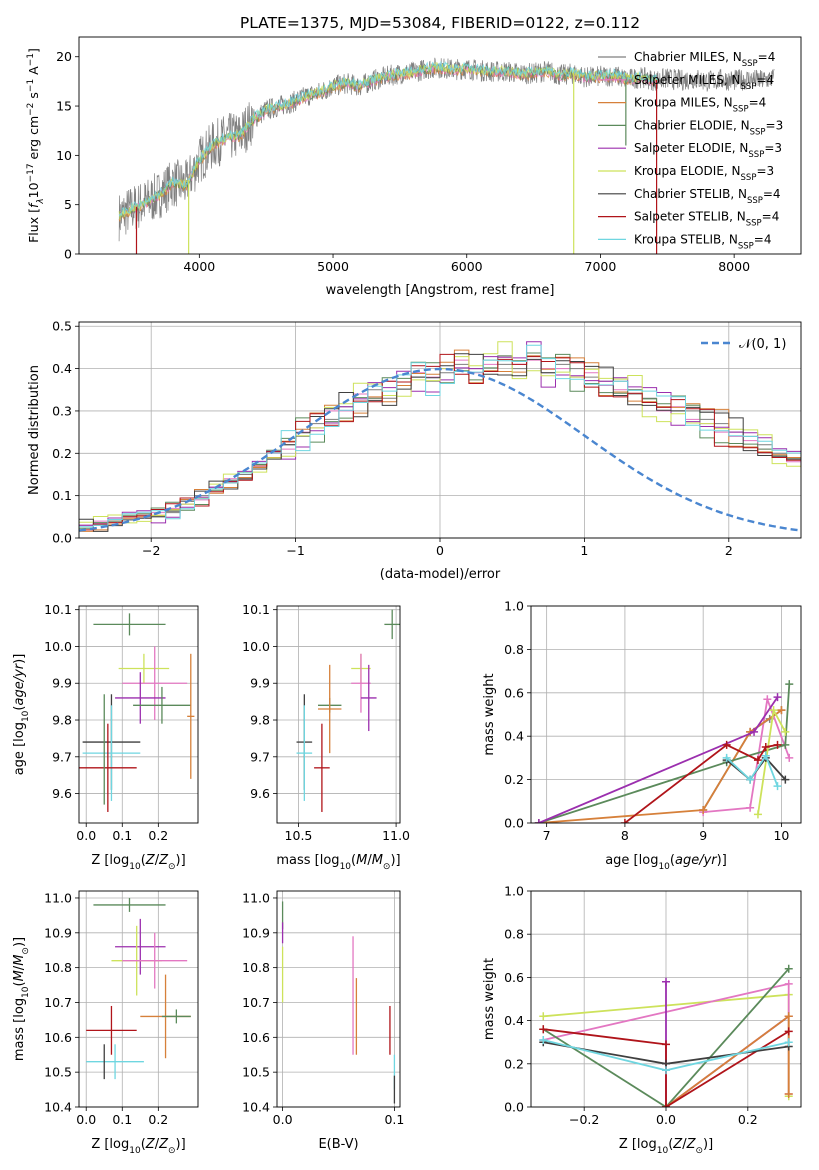  Describe the element at coordinates (467, 266) in the screenshot. I see `x-tick-label: 6000` at that location.